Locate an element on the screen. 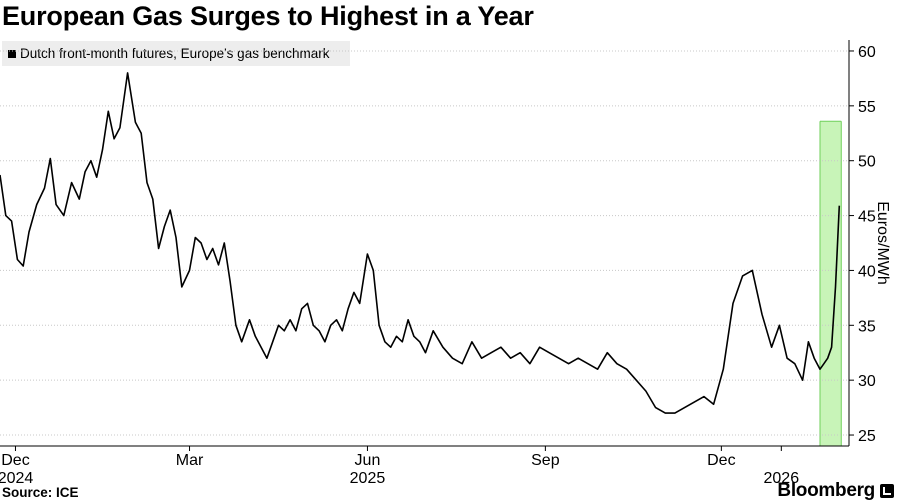  x-tick-label-0: Dec is located at coordinates (15, 460).